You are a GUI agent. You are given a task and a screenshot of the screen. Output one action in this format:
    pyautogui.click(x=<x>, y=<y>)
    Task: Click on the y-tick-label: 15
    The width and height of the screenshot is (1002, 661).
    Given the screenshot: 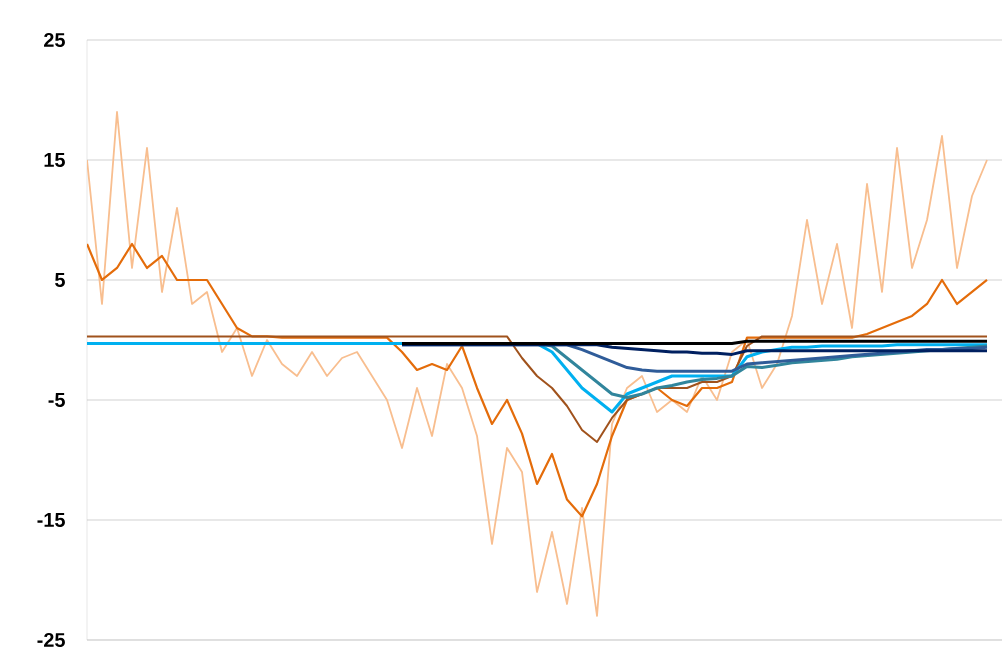 What is the action you would take?
    pyautogui.click(x=54, y=160)
    